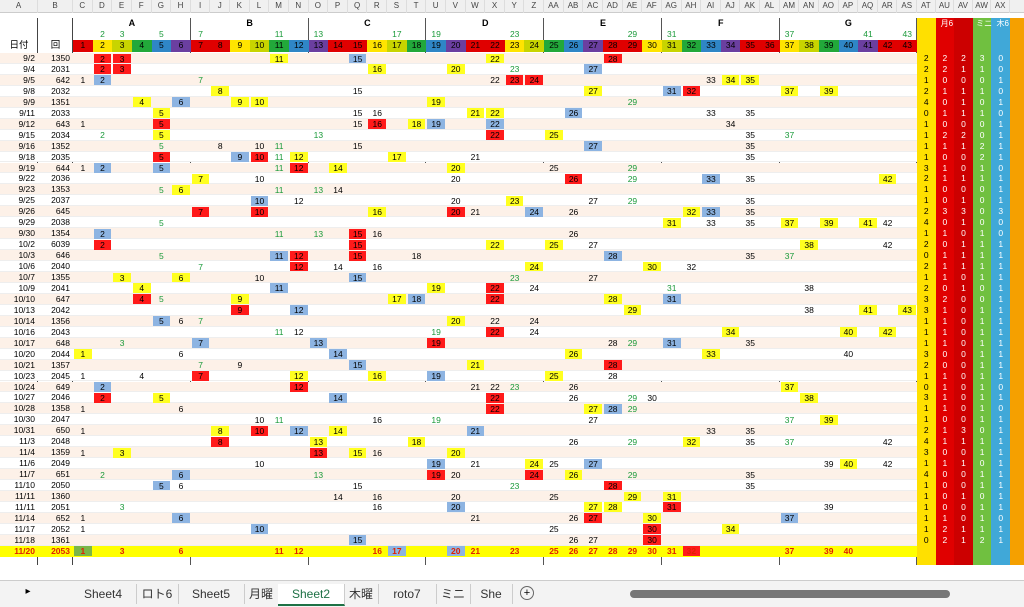  I want to click on sheet-tab: ロト6, so click(157, 594).